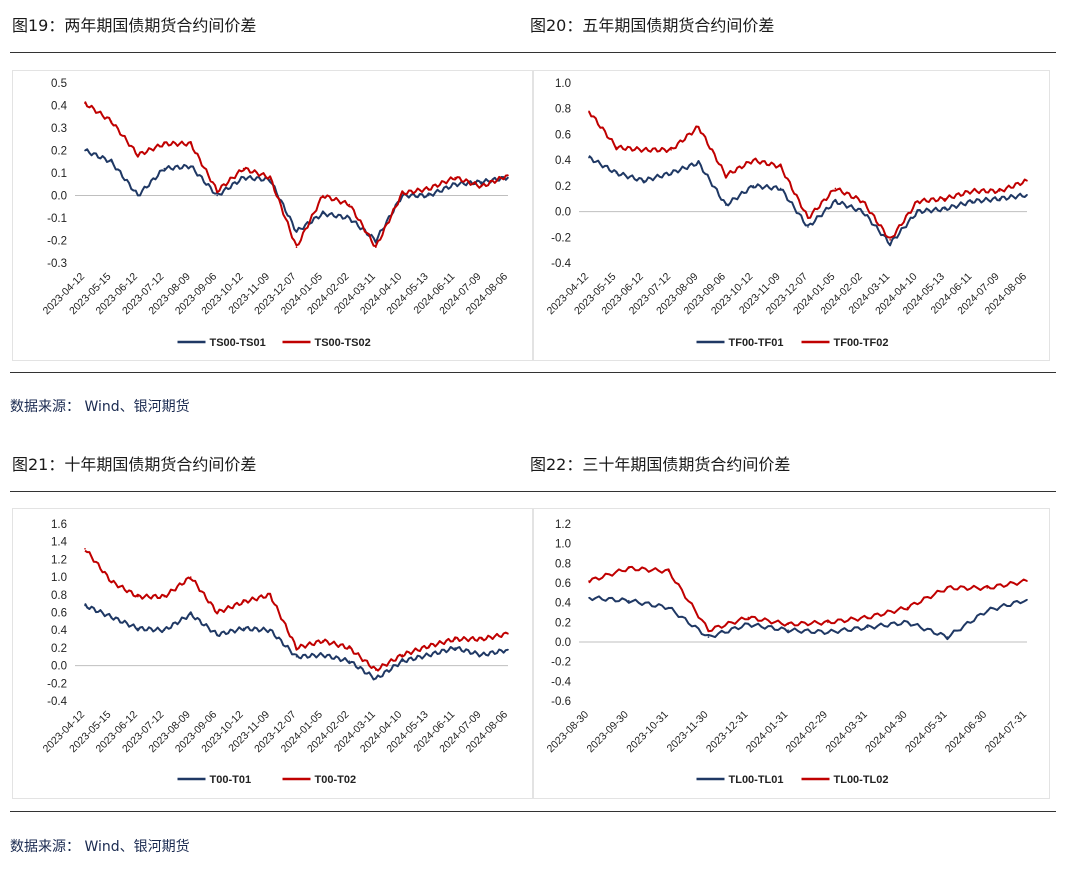 This screenshot has width=1080, height=869. Describe the element at coordinates (100, 847) in the screenshot. I see `data-source-2: 数据来源： Wind、银河期货` at that location.